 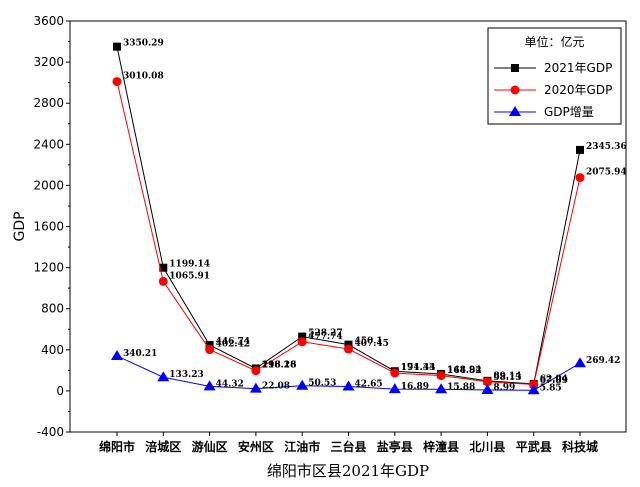 I want to click on x-tick-label: 涪城区, so click(x=163, y=446).